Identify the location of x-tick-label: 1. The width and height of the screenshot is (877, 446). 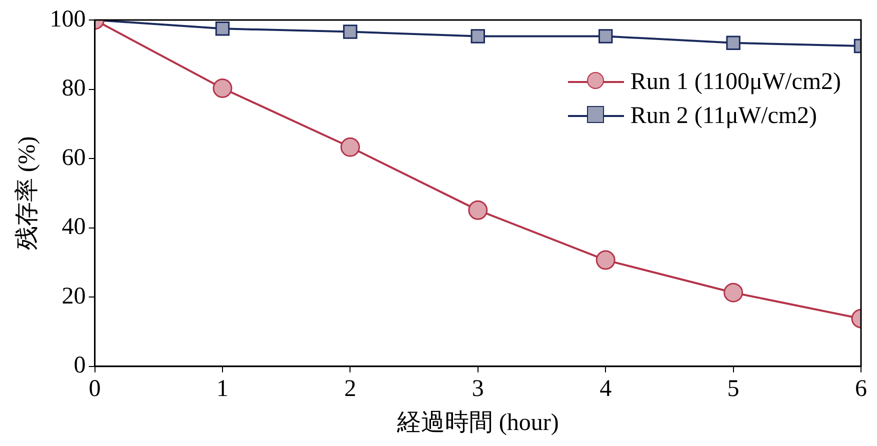
(222, 389).